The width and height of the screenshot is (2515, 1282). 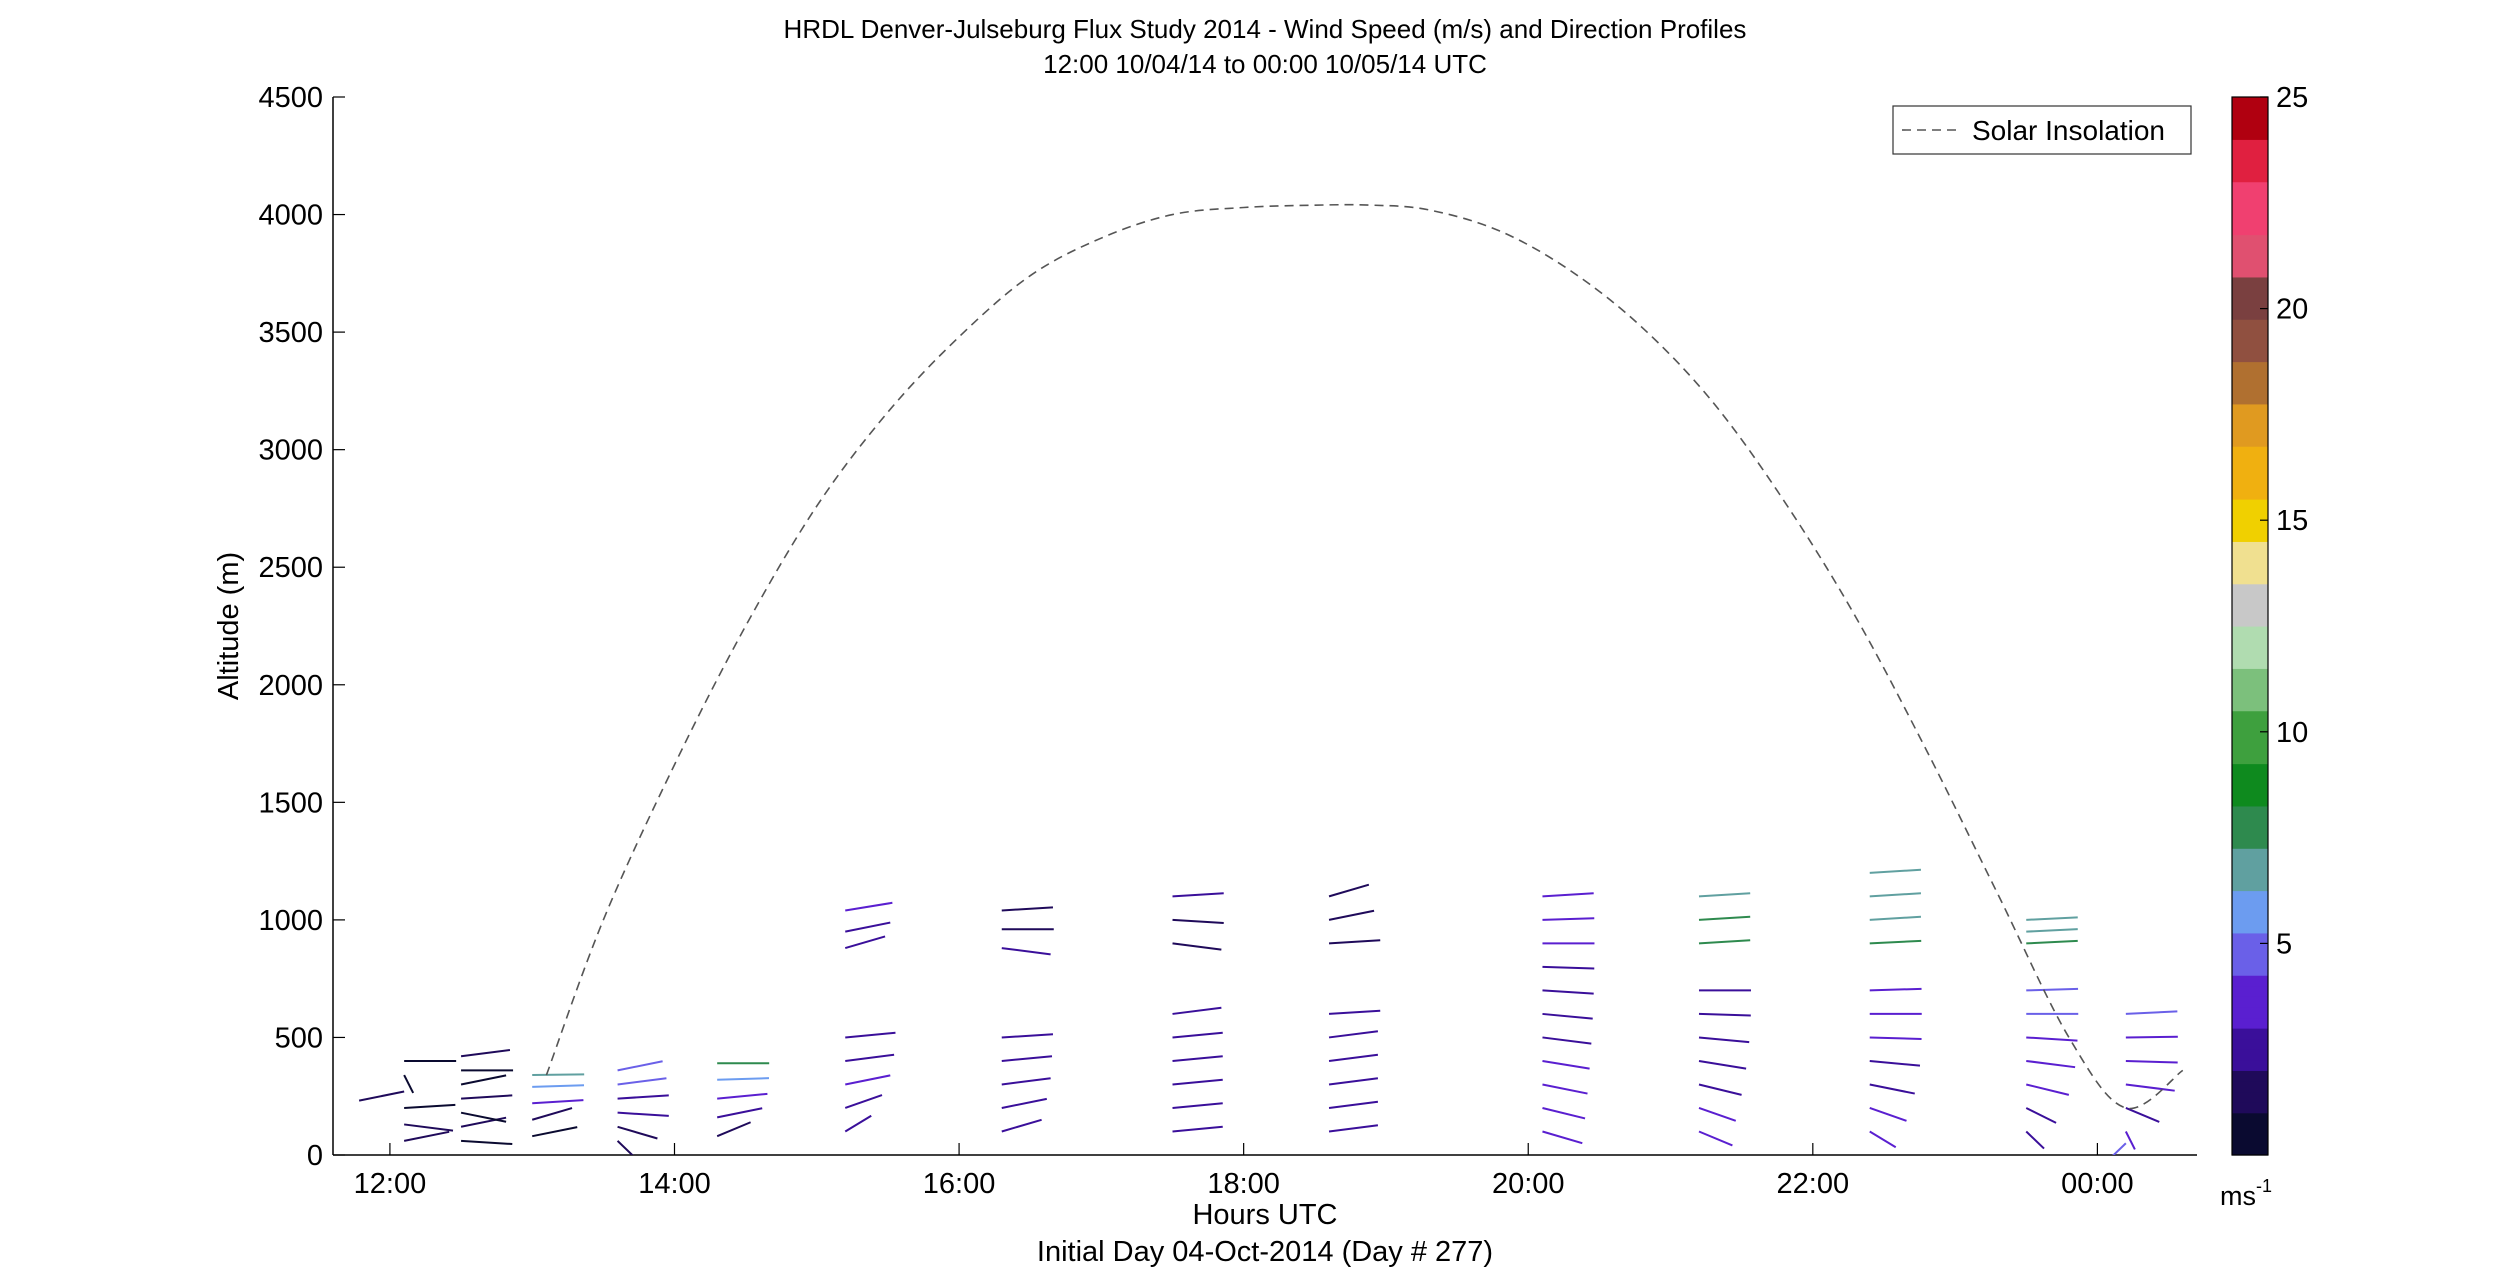 What do you see at coordinates (290, 568) in the screenshot?
I see `y-tick-label: 2500` at bounding box center [290, 568].